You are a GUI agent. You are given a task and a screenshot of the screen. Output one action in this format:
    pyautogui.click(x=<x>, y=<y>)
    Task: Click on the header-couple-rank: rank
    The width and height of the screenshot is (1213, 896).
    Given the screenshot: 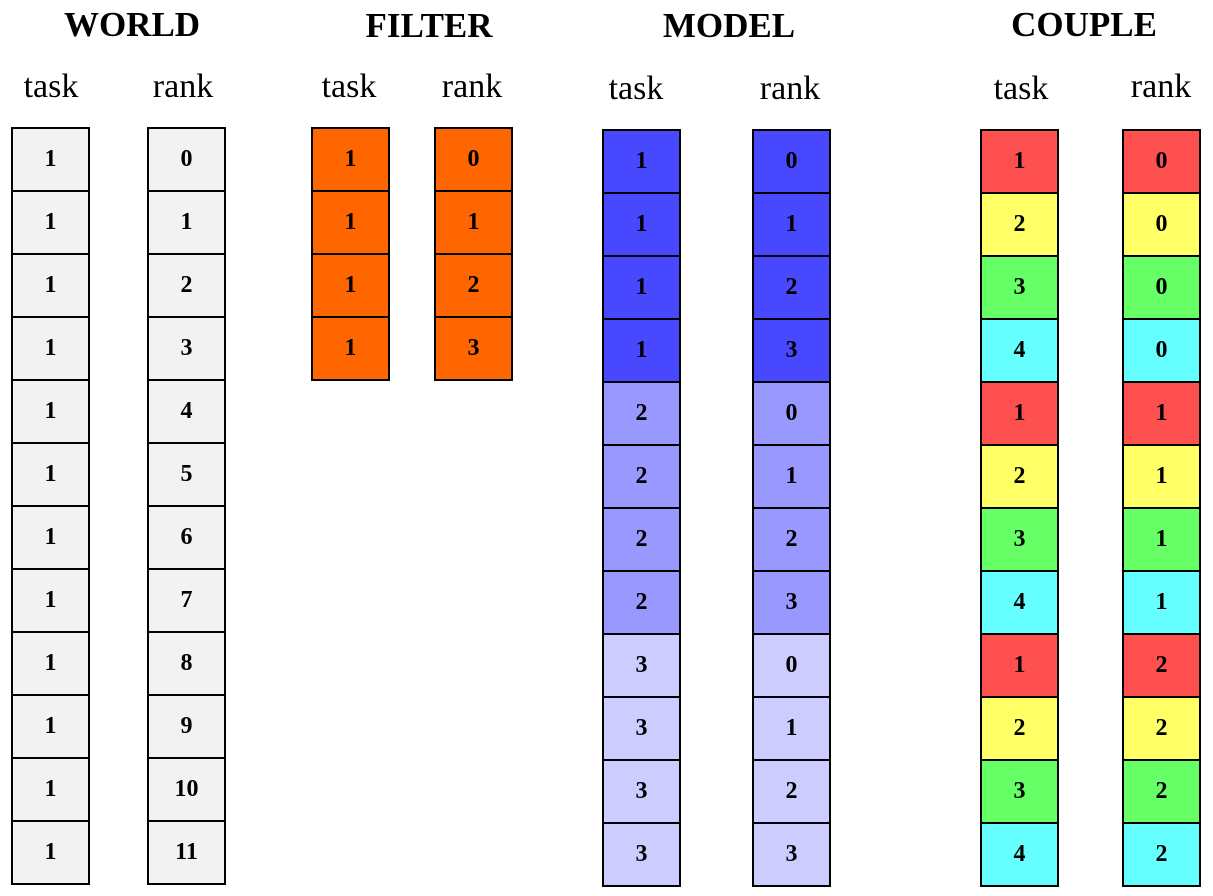 What is the action you would take?
    pyautogui.click(x=1161, y=86)
    